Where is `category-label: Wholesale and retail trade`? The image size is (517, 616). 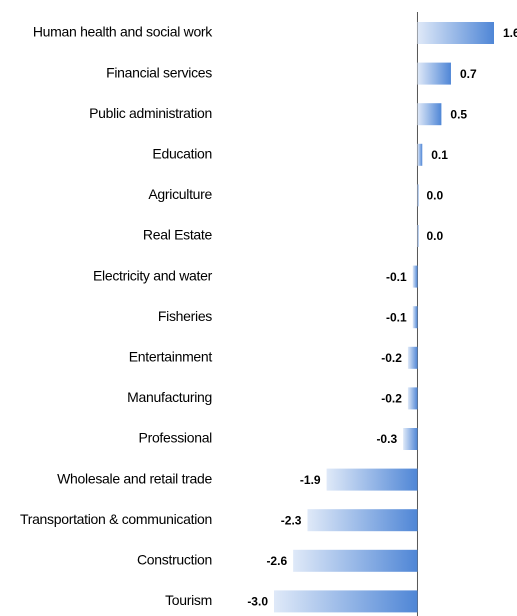
category-label: Wholesale and retail trade is located at coordinates (134, 478).